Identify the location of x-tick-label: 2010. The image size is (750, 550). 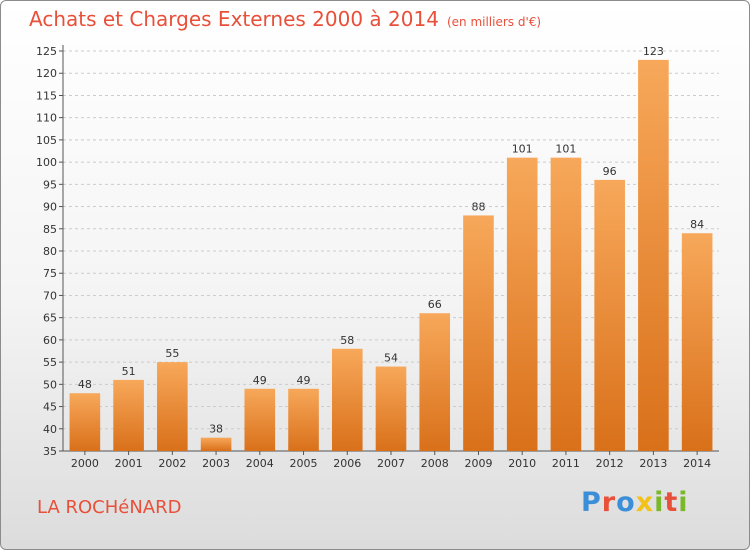
(522, 463).